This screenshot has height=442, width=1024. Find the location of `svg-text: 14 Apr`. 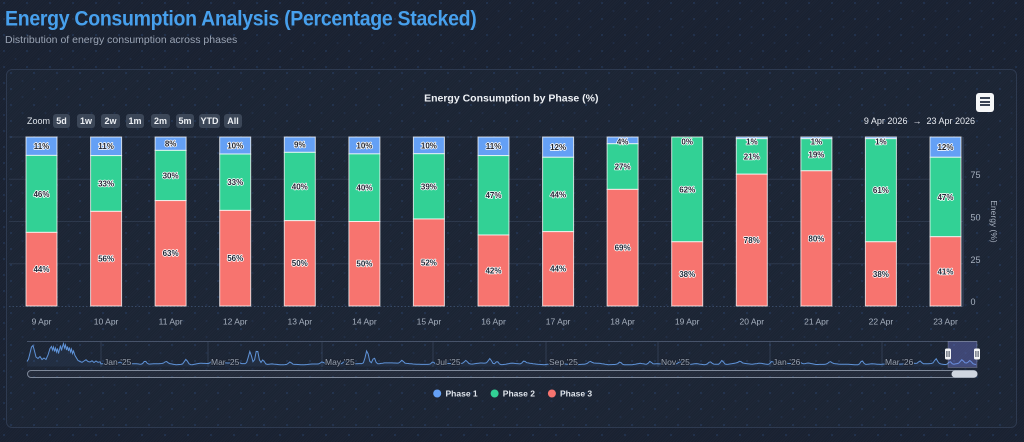

svg-text: 14 Apr is located at coordinates (364, 321).